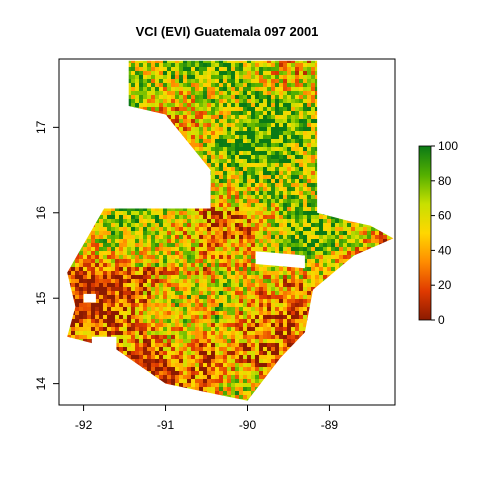  Describe the element at coordinates (41, 298) in the screenshot. I see `y-tick-label: 15` at that location.